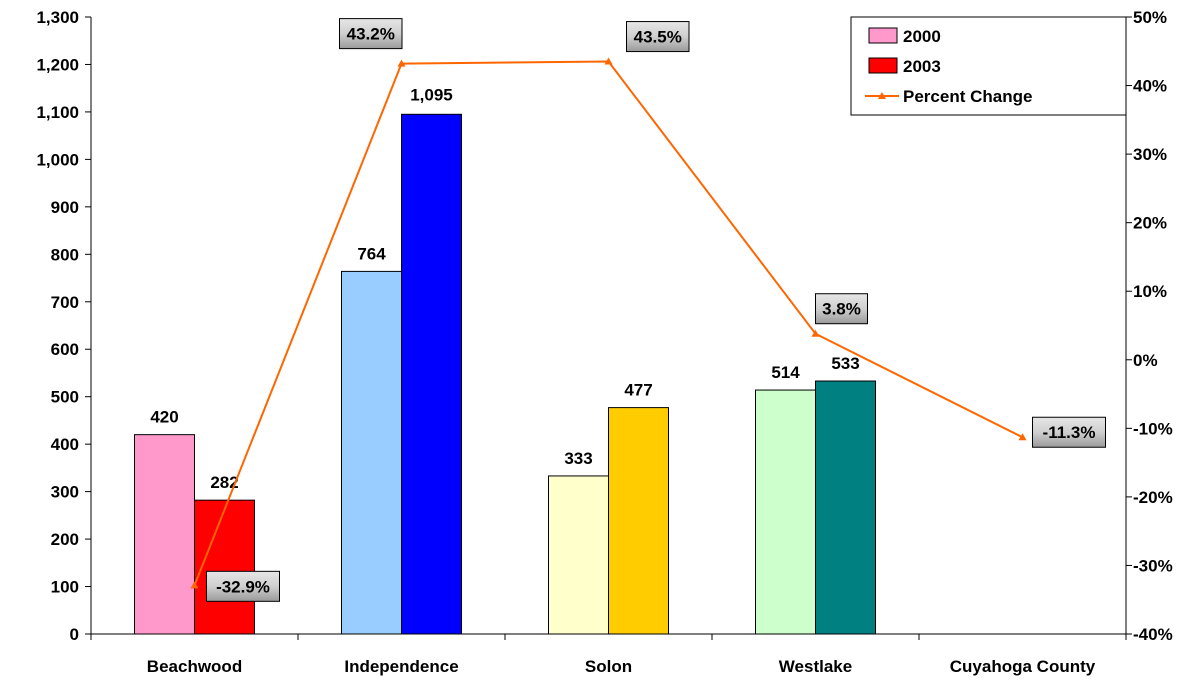 This screenshot has width=1202, height=680. I want to click on percent-label-text: -32.9%, so click(243, 586).